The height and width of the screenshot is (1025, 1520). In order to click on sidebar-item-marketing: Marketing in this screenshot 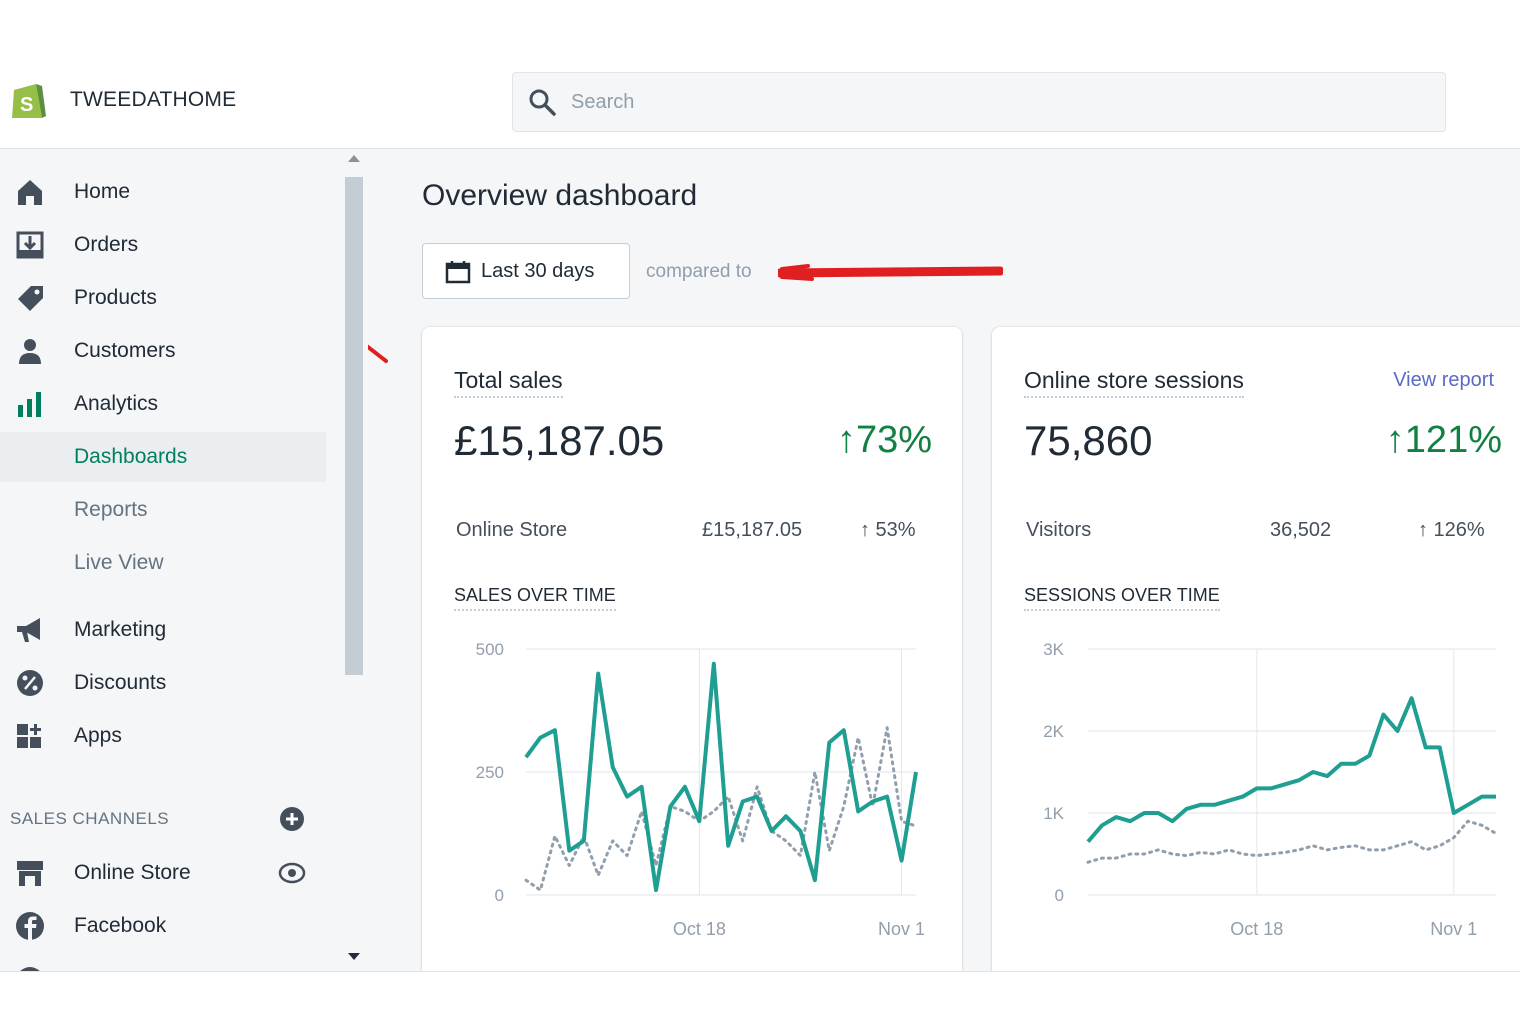, I will do `click(163, 630)`.